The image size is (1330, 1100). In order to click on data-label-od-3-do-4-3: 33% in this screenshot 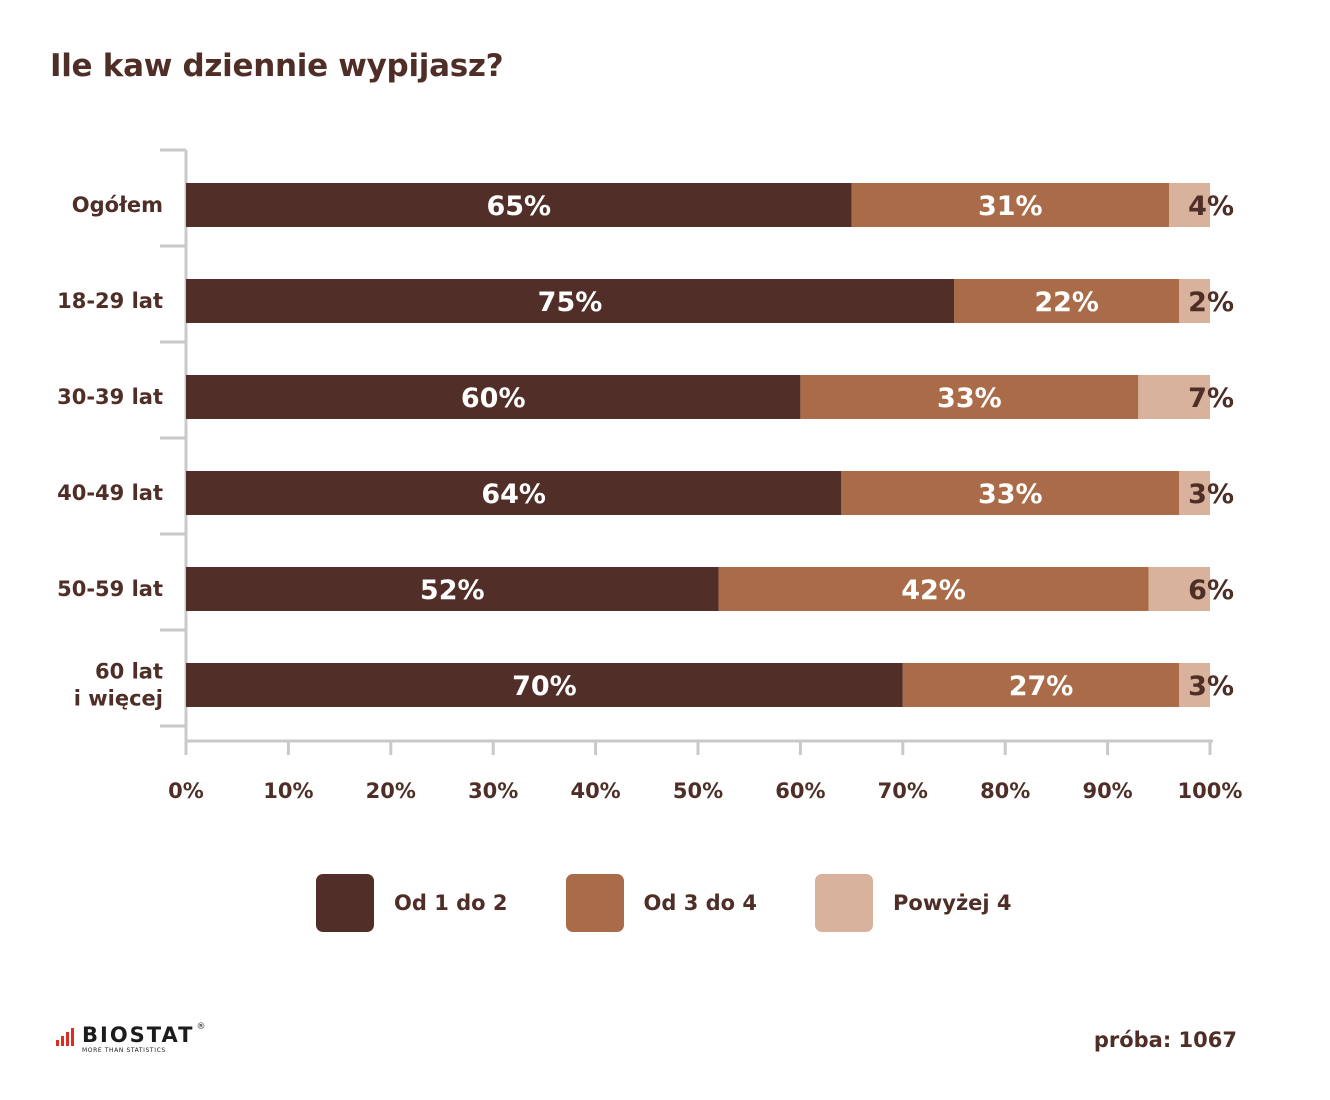, I will do `click(1010, 494)`.